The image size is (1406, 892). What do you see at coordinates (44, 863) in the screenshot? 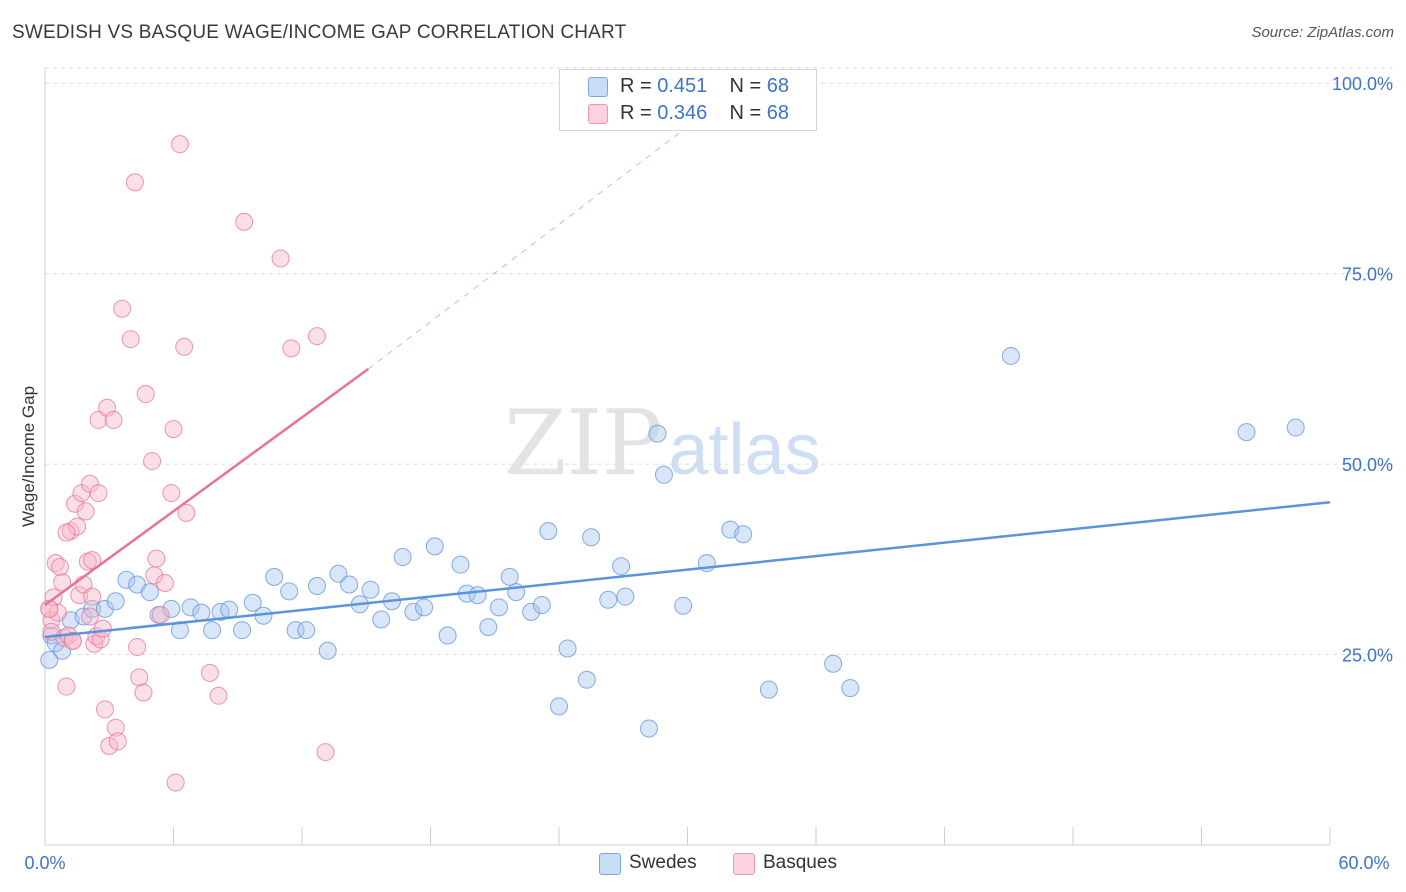
I see `x-tick-label: 0.0%` at bounding box center [44, 863].